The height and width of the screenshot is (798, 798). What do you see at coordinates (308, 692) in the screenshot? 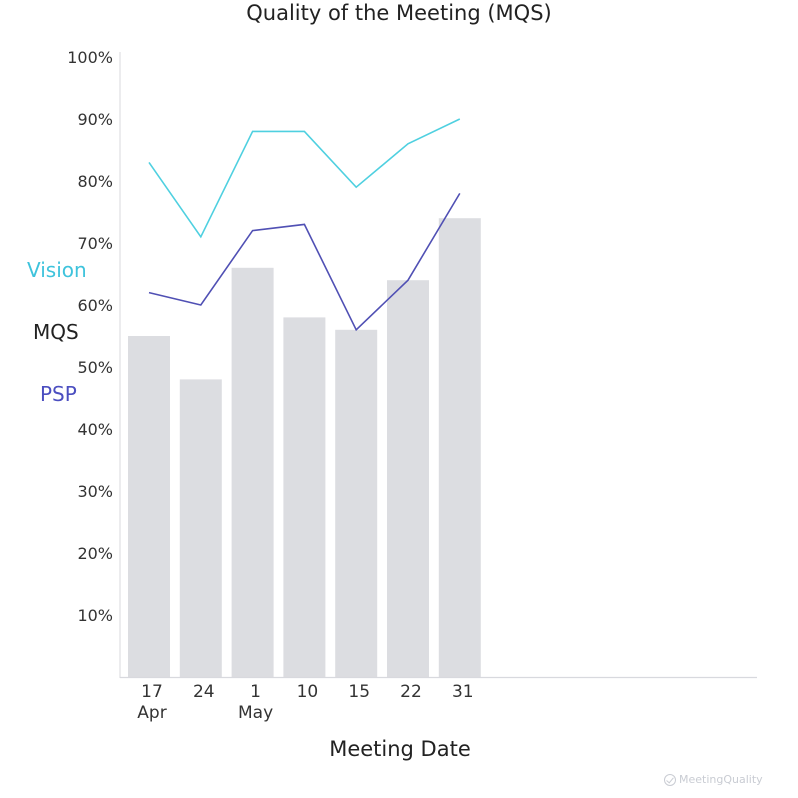
I see `x-tick-day: 10` at bounding box center [308, 692].